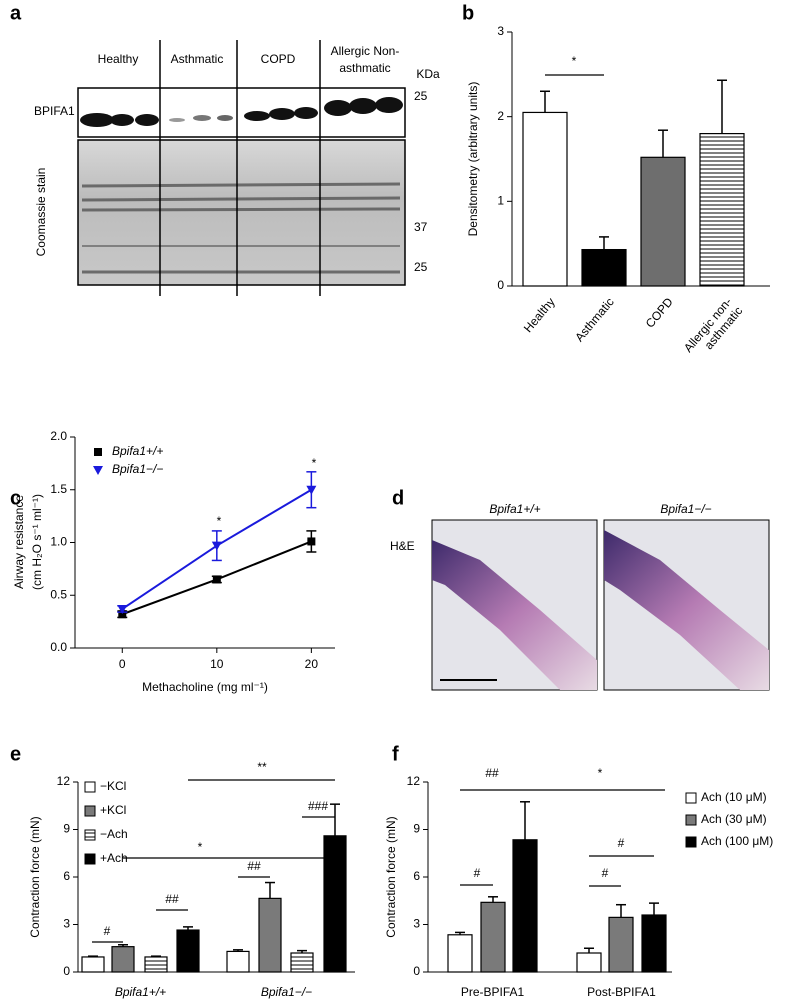 Image resolution: width=788 pixels, height=1003 pixels. I want to click on legend-label: Ach (30 μM), so click(734, 819).